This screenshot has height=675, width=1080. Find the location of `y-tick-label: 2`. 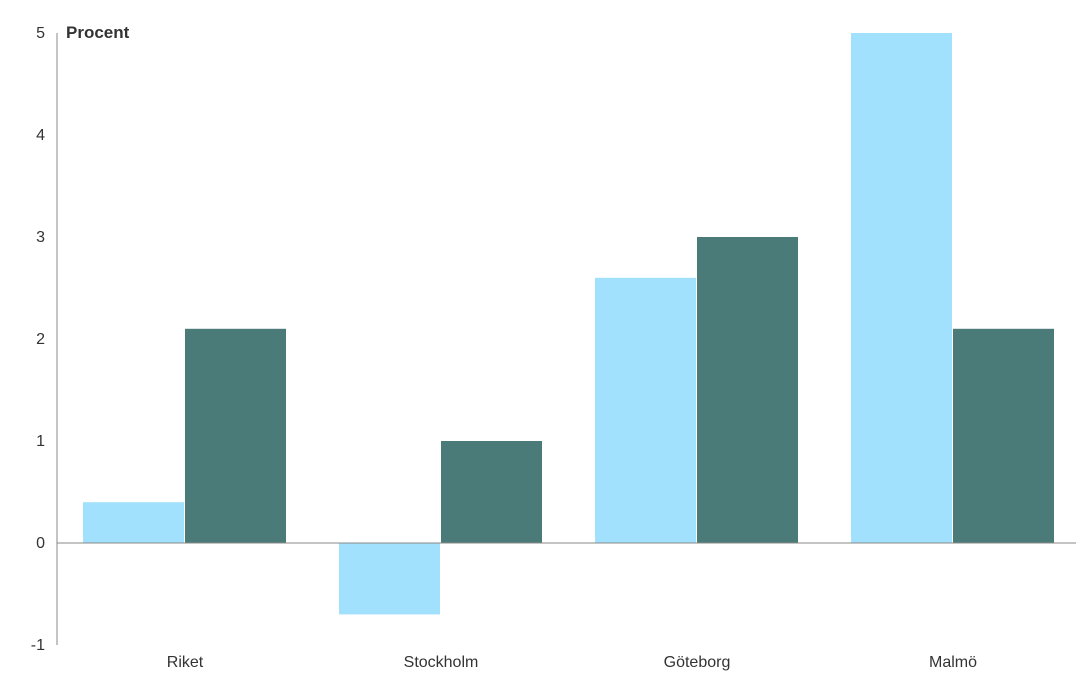

y-tick-label: 2 is located at coordinates (40, 339).